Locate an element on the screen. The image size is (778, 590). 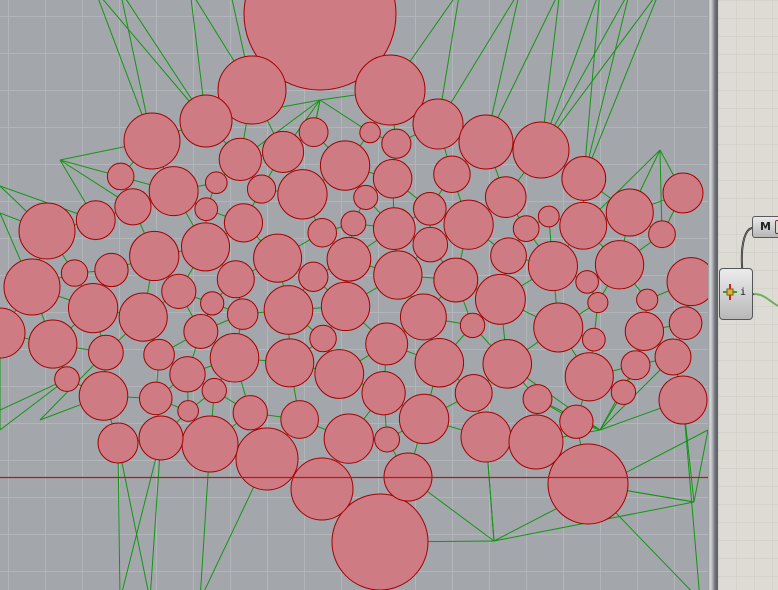
param-component-m: M is located at coordinates (765, 227).